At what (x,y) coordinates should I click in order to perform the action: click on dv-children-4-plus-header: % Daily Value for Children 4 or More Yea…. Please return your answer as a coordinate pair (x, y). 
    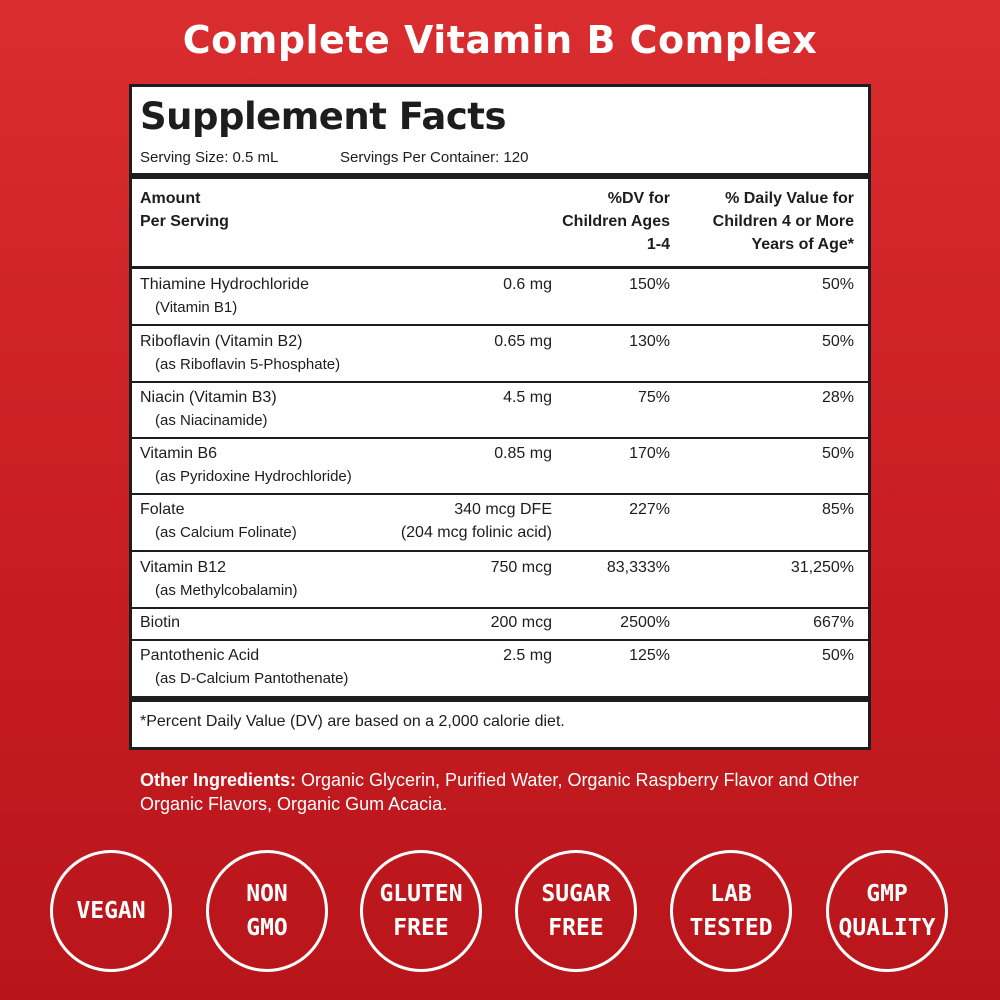
    Looking at the image, I should click on (783, 221).